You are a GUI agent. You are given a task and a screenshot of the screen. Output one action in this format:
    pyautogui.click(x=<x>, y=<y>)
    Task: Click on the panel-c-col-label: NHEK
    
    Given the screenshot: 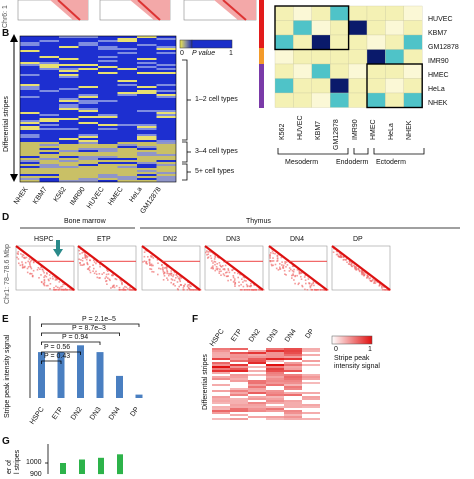 What is the action you would take?
    pyautogui.click(x=409, y=130)
    